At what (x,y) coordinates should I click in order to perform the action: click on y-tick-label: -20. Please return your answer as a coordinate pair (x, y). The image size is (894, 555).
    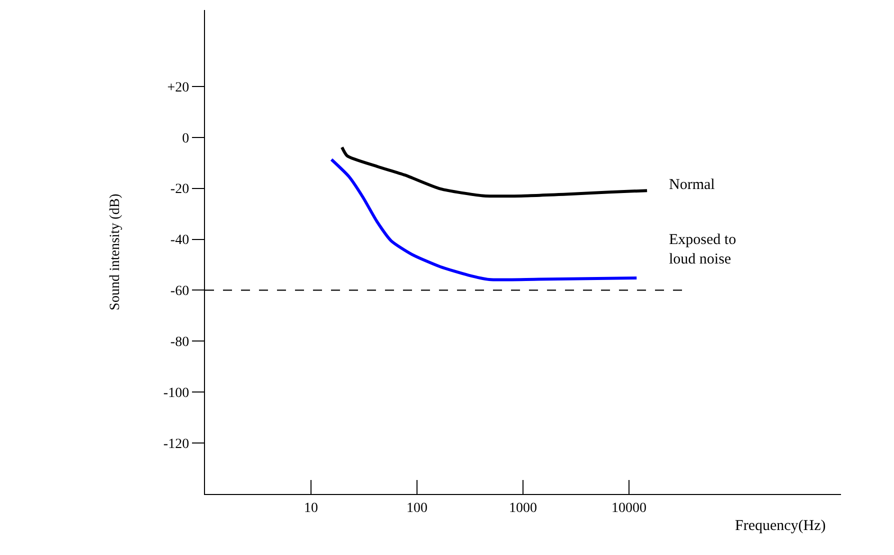
    Looking at the image, I should click on (180, 190).